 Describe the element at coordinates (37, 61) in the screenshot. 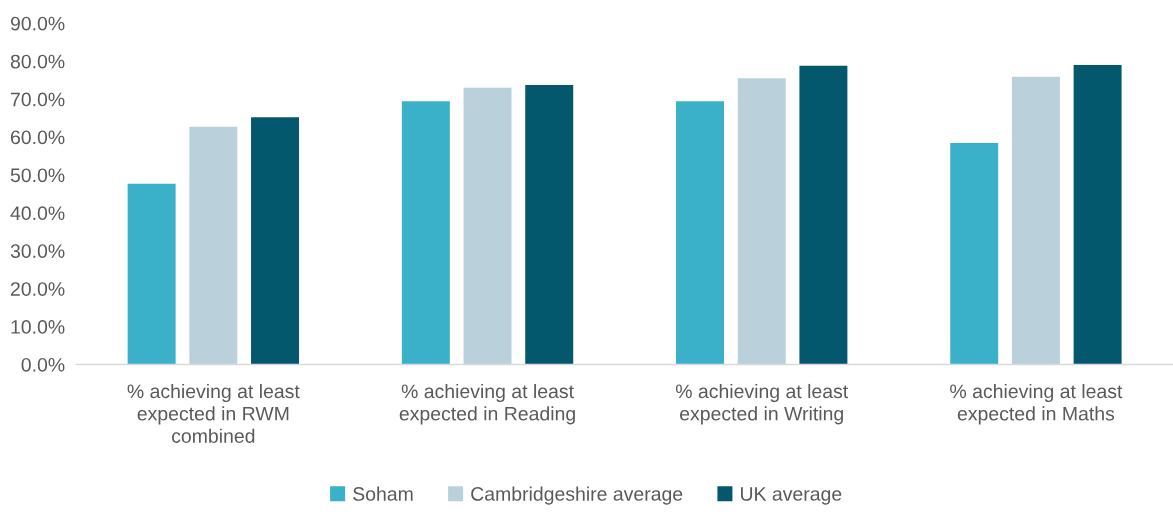

I see `y-tick-label: 80.0%` at that location.